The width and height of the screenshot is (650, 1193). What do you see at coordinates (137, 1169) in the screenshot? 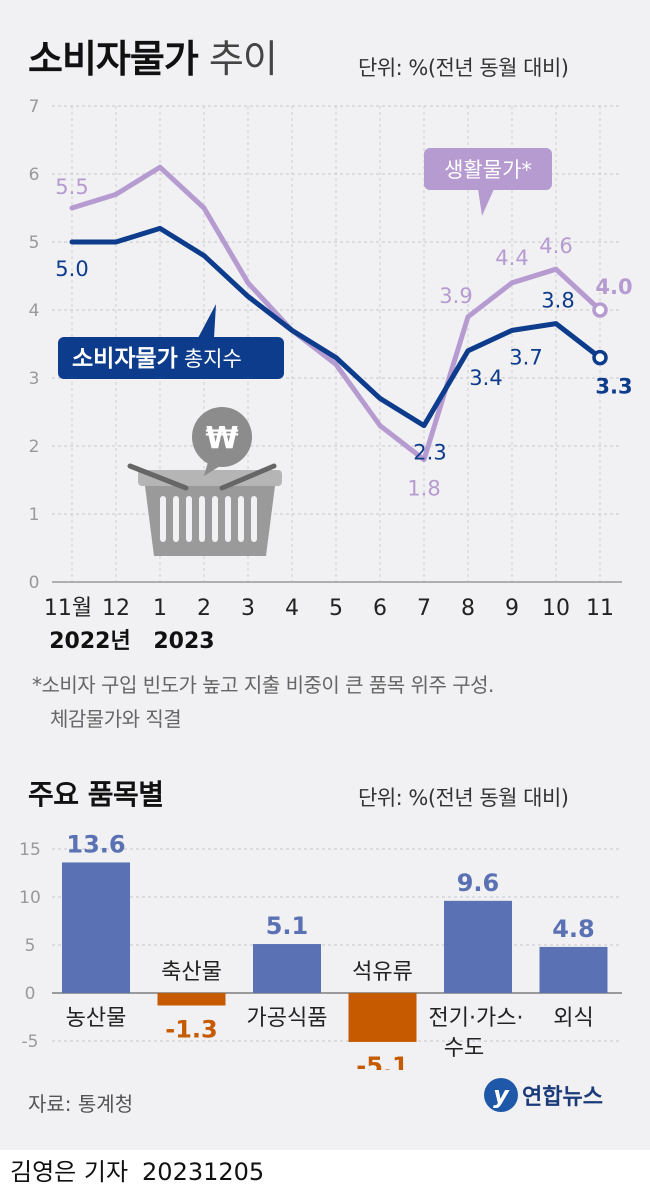
I see `byline: 김영은 기자 20231205` at bounding box center [137, 1169].